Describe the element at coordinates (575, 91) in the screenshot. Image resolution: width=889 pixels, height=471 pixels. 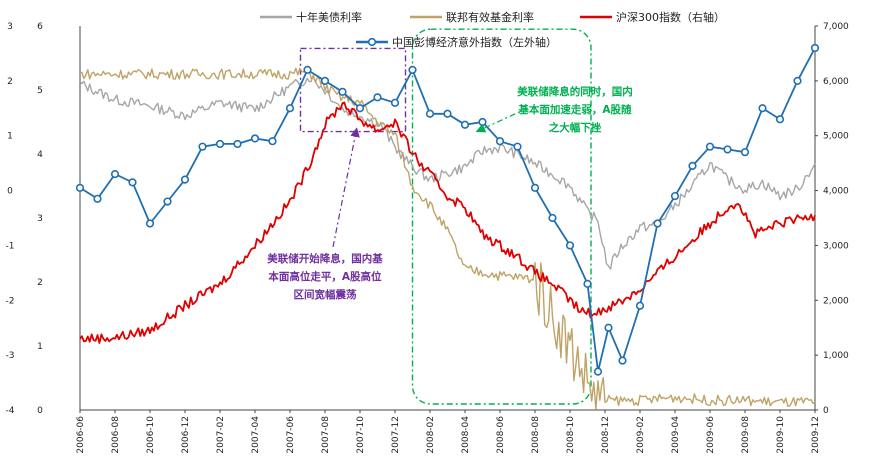
I see `annotation-text: 美联储降息的同时，国内` at that location.